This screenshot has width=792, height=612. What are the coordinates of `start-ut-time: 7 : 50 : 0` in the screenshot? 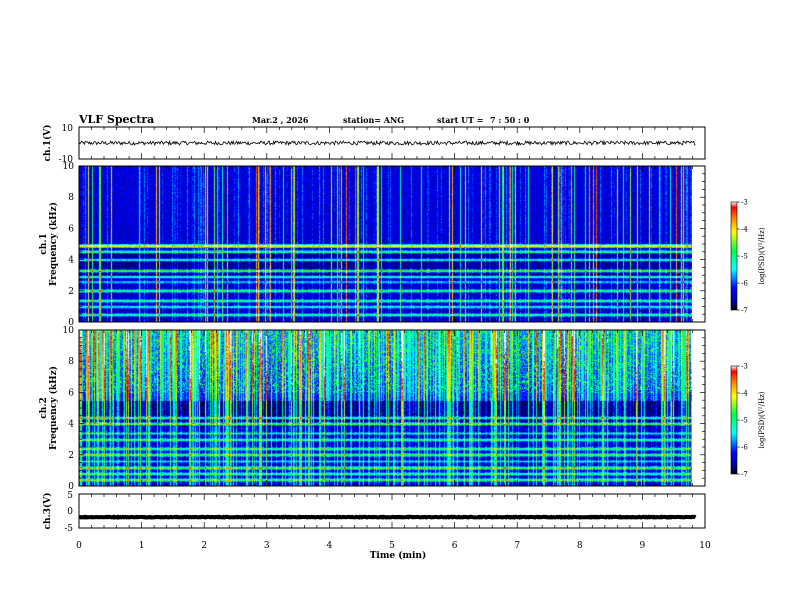 It's located at (510, 120).